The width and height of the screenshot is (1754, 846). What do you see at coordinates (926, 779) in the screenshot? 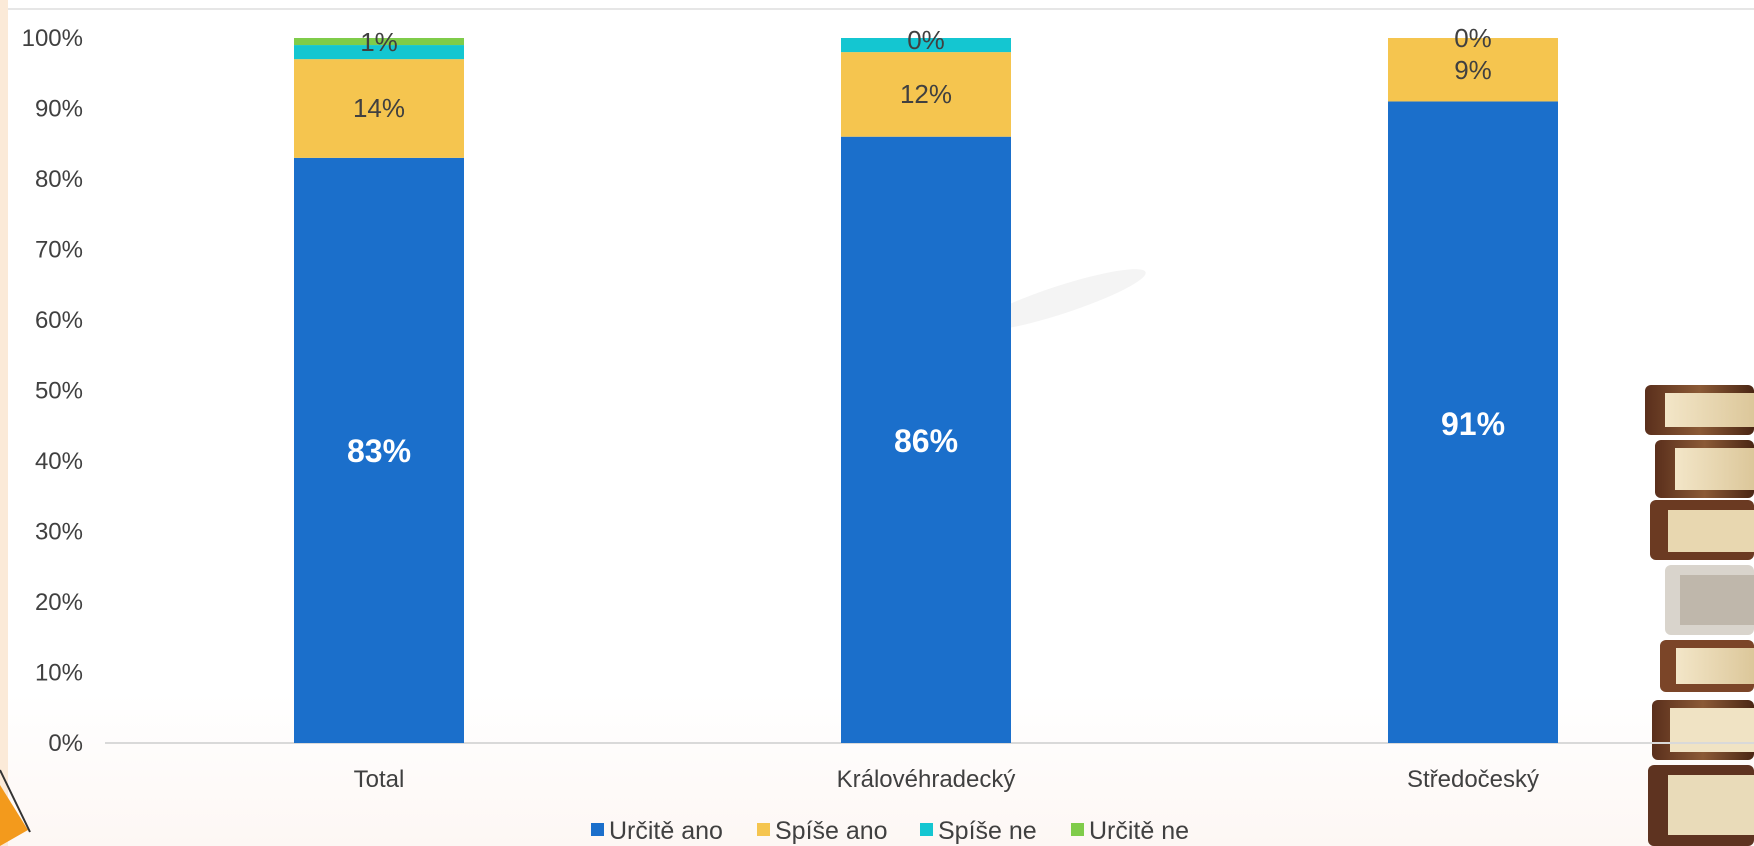
I see `x-category-label: Královéhradecký` at bounding box center [926, 779].